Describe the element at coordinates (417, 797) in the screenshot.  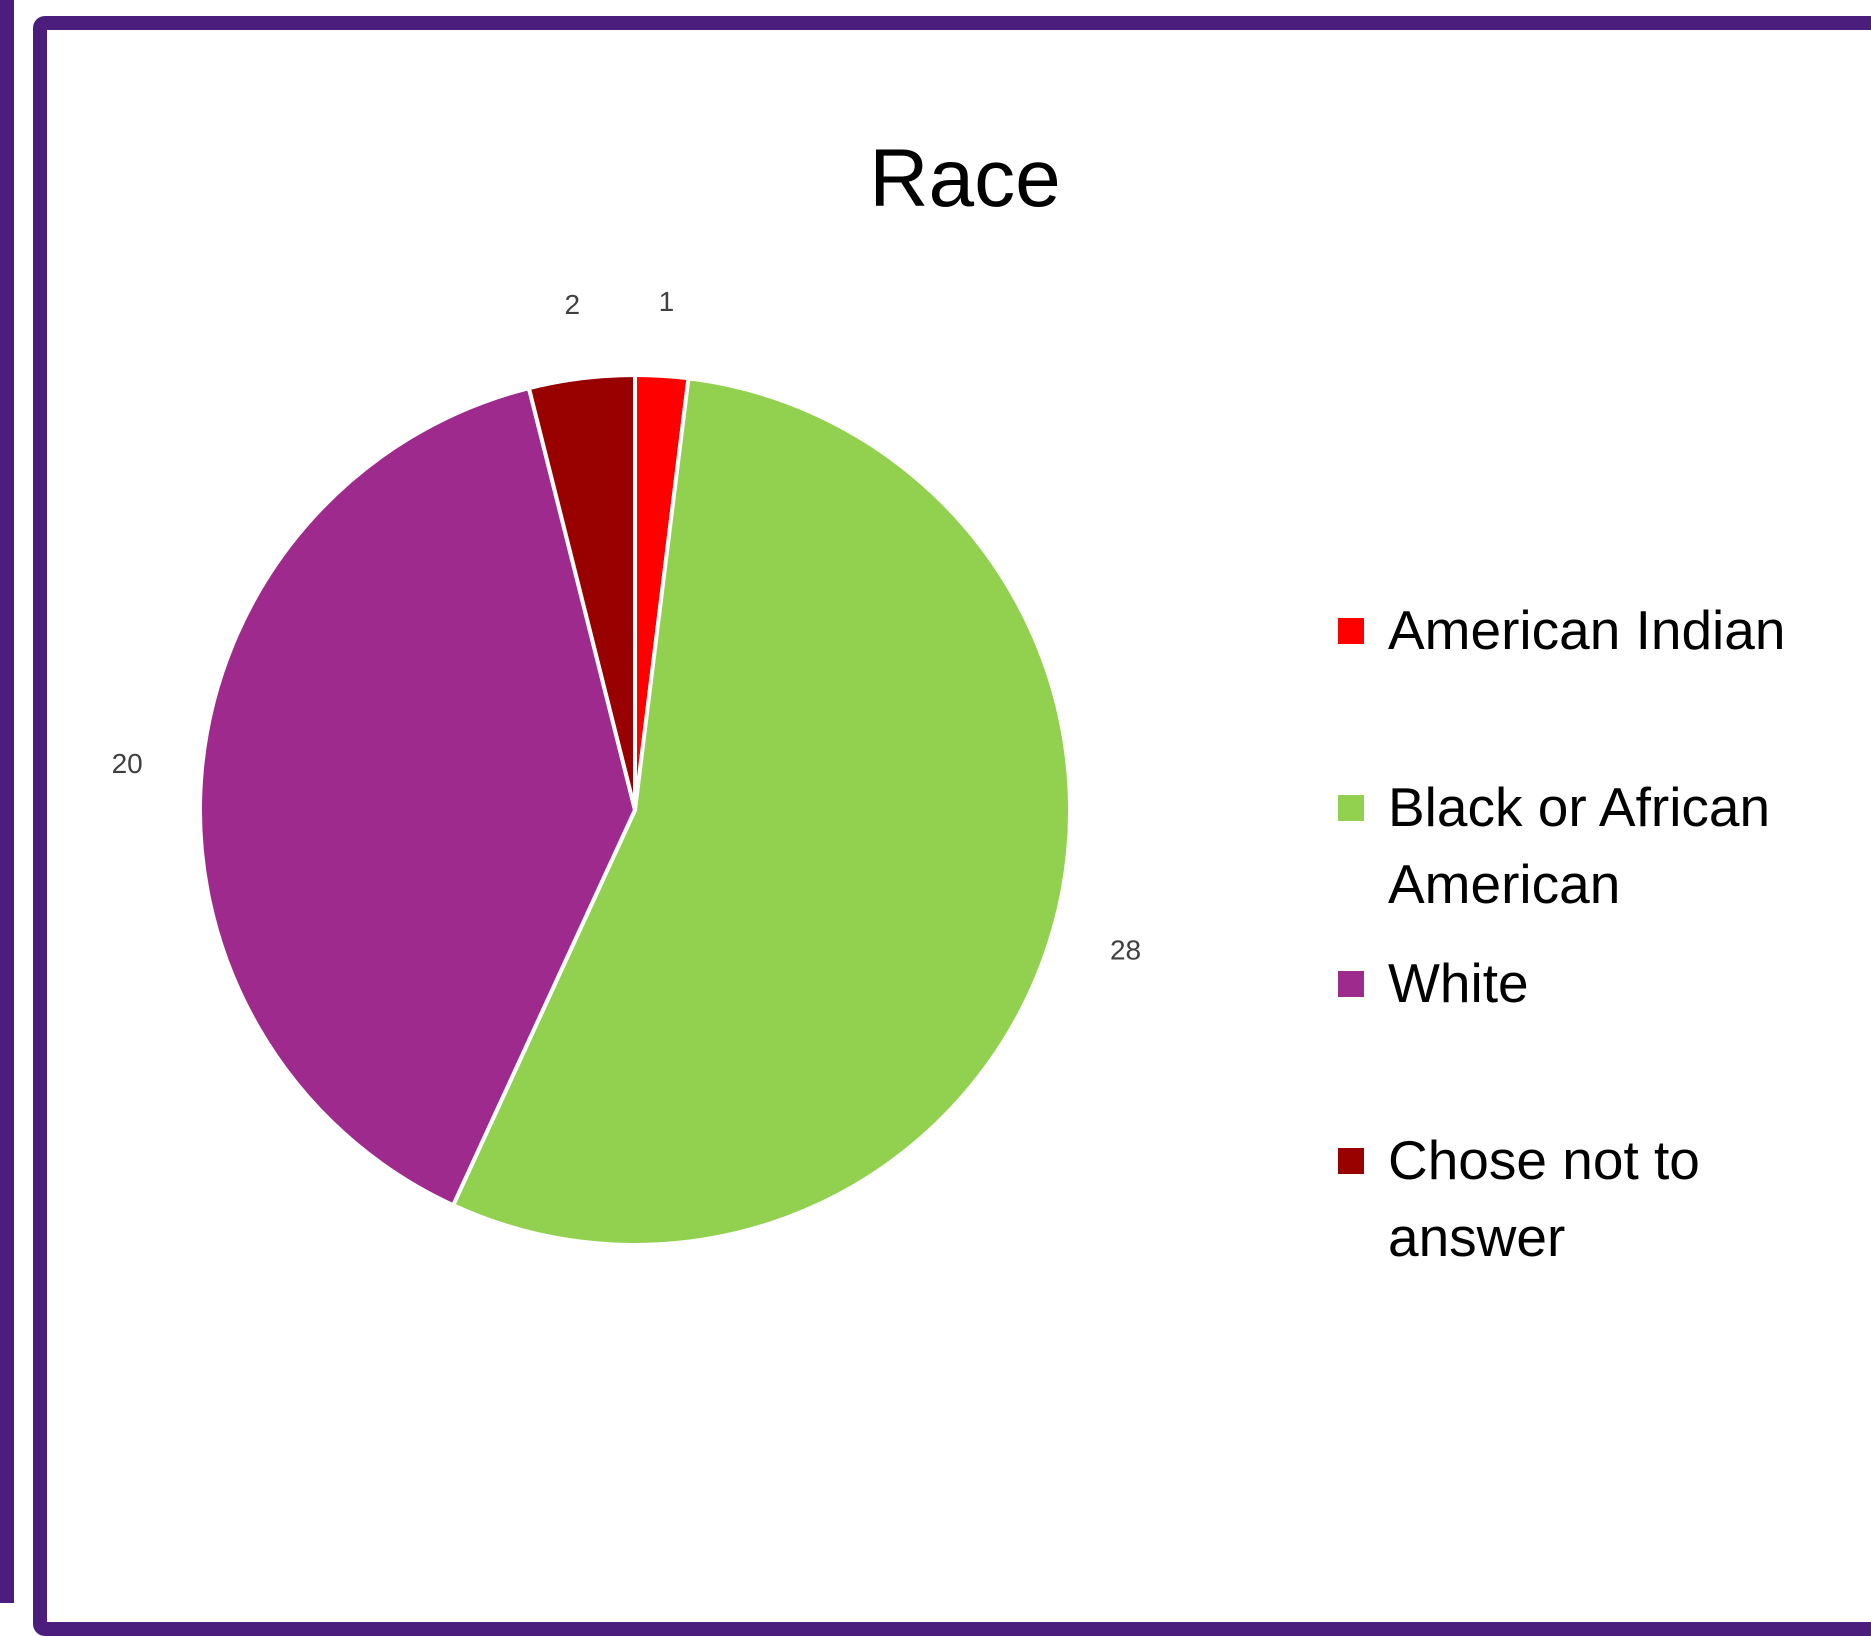
I see `pie-slice-white` at that location.